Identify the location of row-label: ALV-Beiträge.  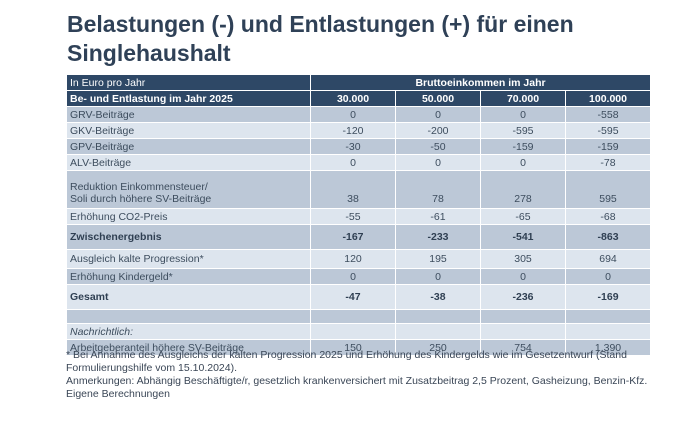
(188, 162).